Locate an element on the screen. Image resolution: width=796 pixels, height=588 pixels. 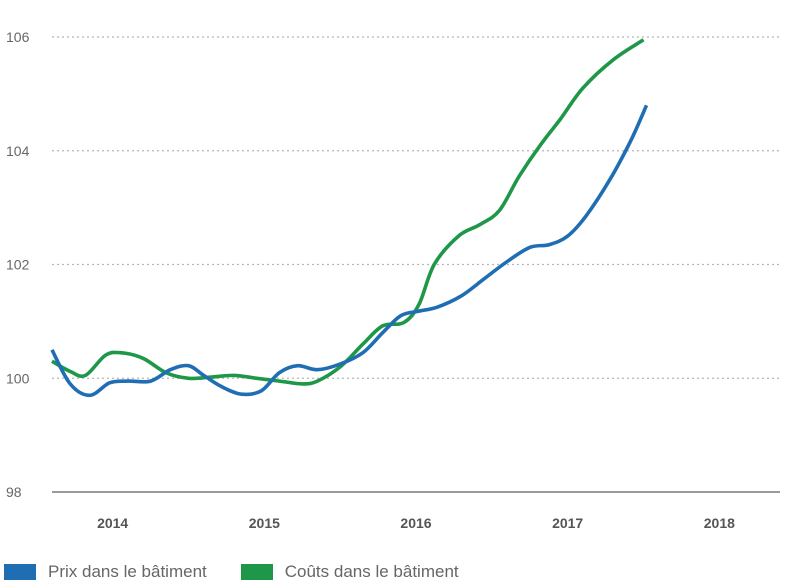
x-tick-label: 2016 is located at coordinates (415, 523).